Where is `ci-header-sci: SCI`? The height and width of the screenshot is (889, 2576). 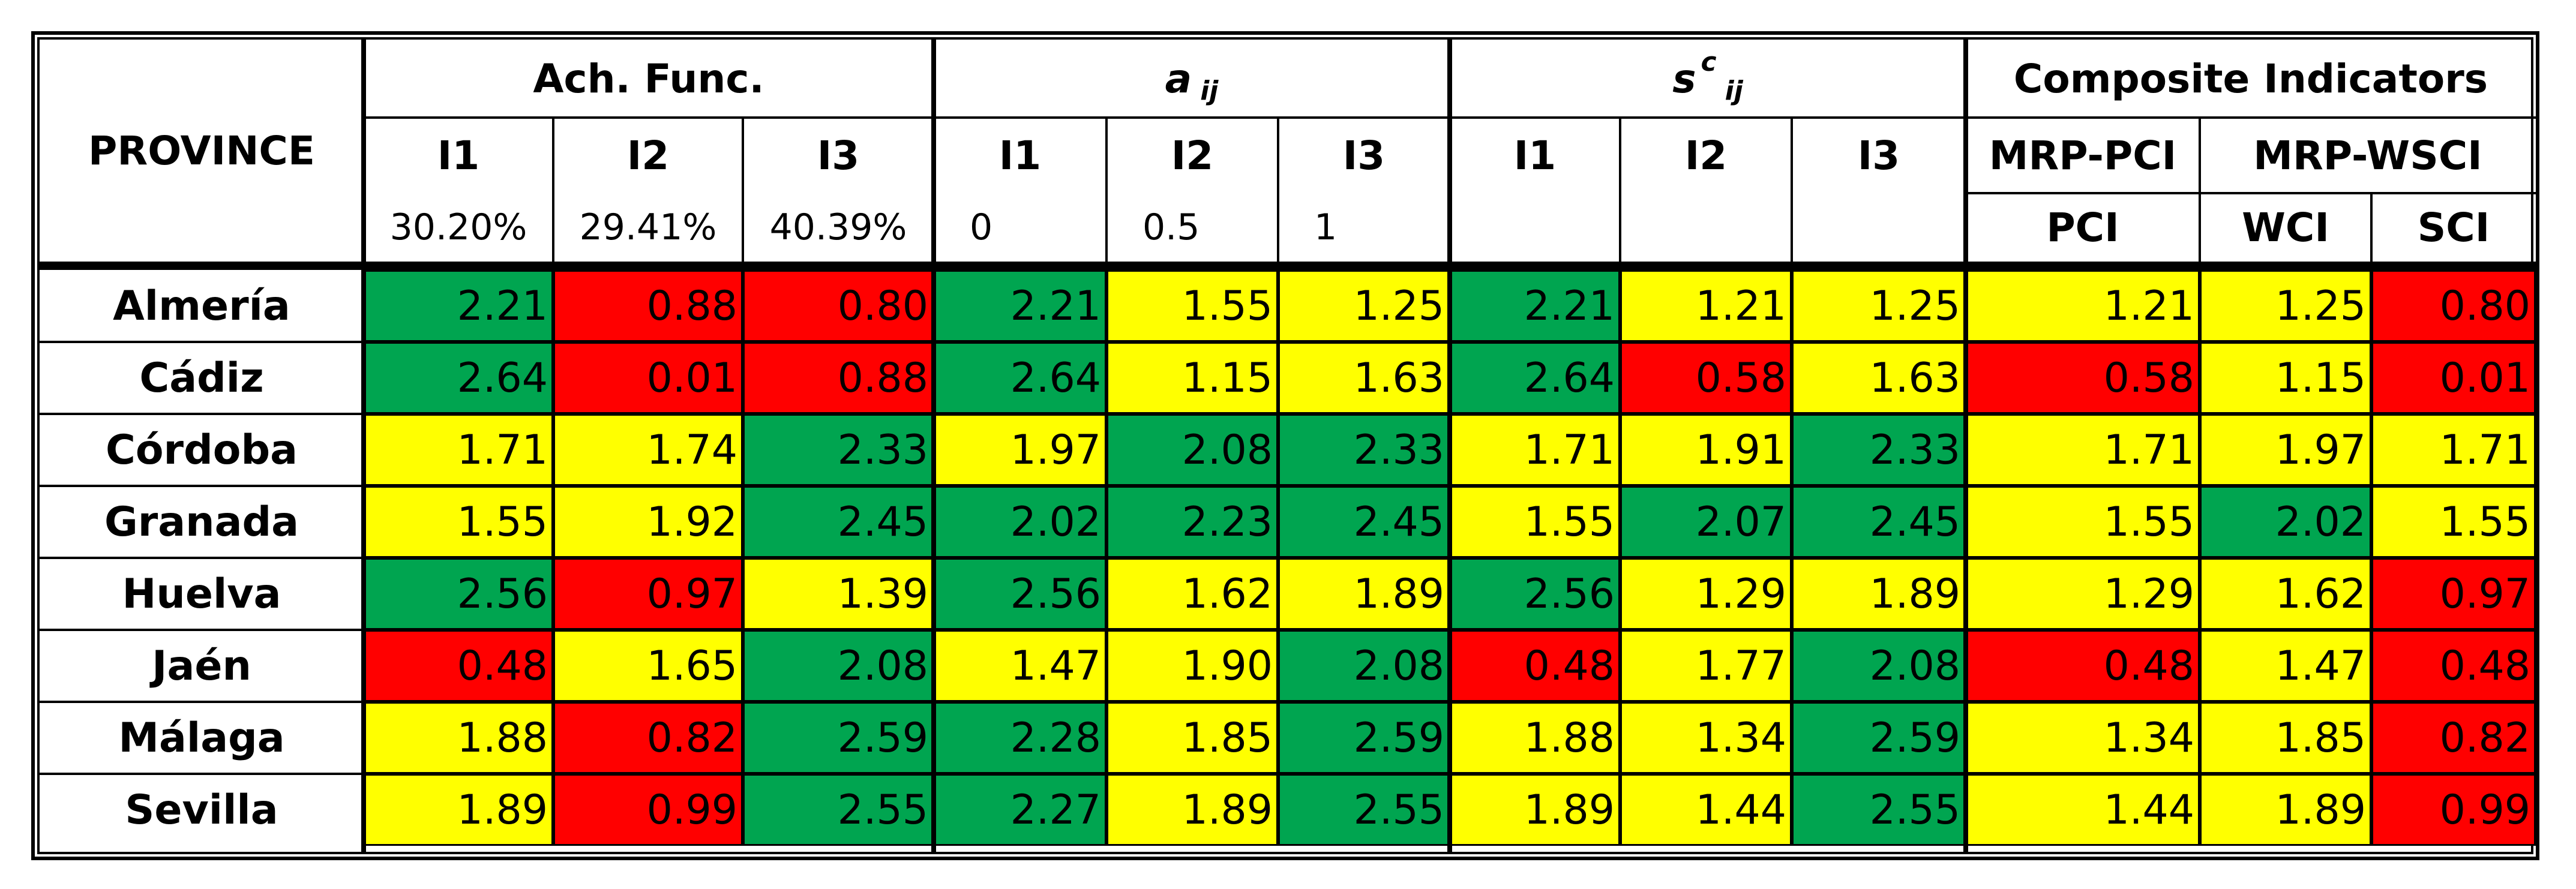
ci-header-sci: SCI is located at coordinates (2453, 228).